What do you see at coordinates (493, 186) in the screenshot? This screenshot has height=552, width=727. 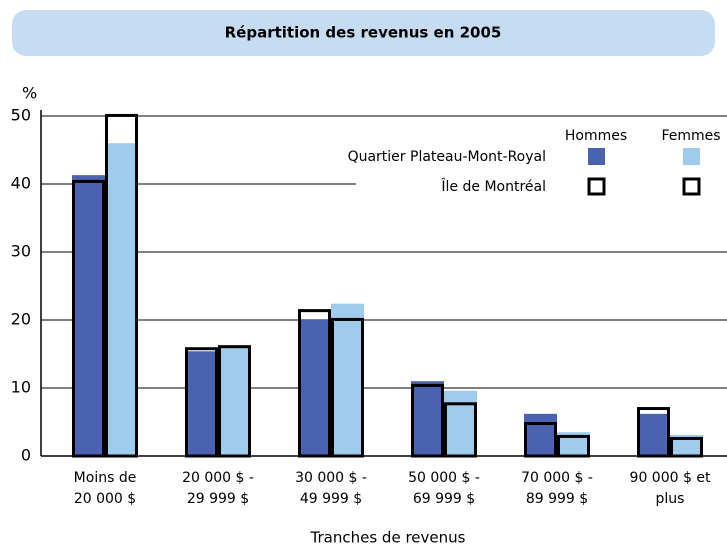 I see `legend-label: Île de Montréal` at bounding box center [493, 186].